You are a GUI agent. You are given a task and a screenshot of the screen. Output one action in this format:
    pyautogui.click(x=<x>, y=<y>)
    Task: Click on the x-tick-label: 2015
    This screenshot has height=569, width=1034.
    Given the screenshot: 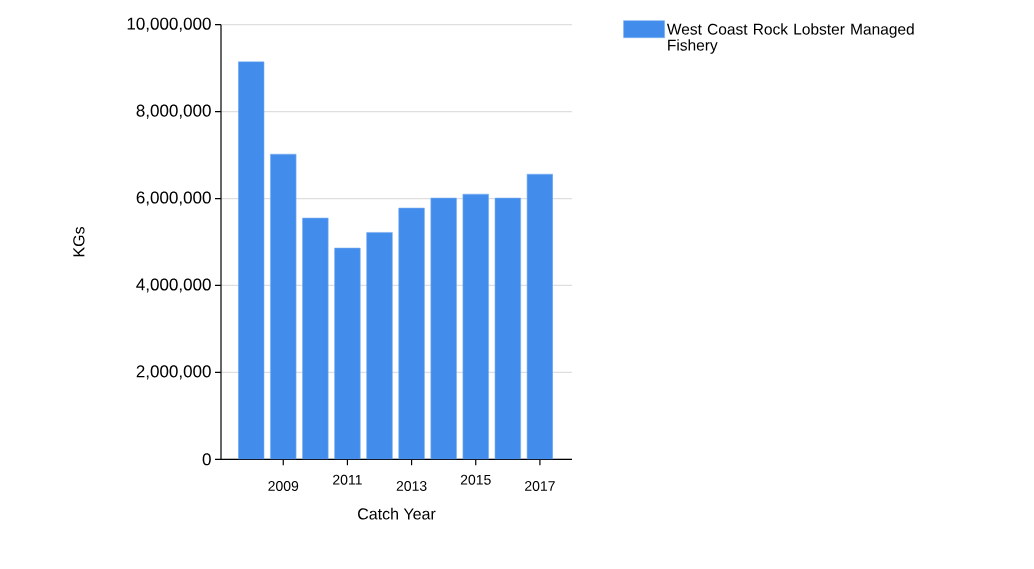 What is the action you would take?
    pyautogui.click(x=475, y=479)
    